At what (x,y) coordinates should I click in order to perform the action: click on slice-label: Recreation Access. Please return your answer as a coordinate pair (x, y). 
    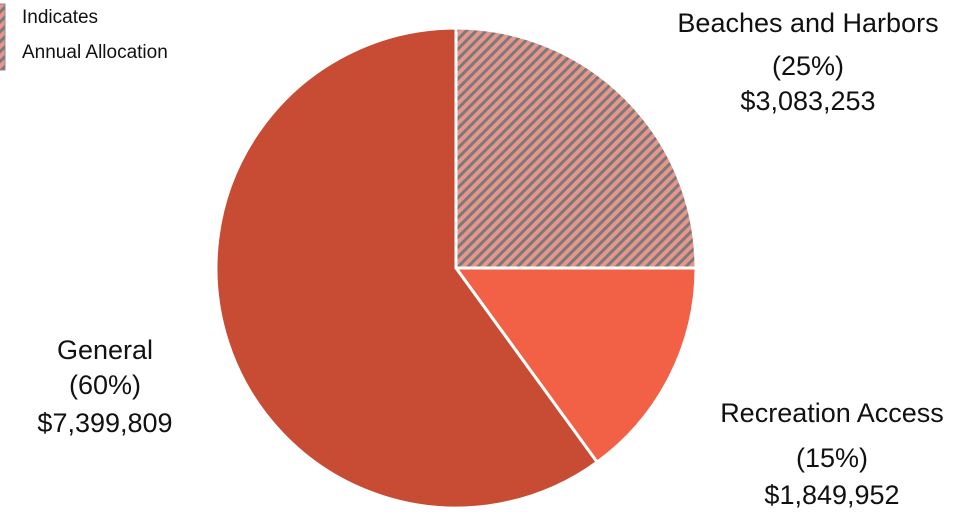
    Looking at the image, I should click on (832, 413).